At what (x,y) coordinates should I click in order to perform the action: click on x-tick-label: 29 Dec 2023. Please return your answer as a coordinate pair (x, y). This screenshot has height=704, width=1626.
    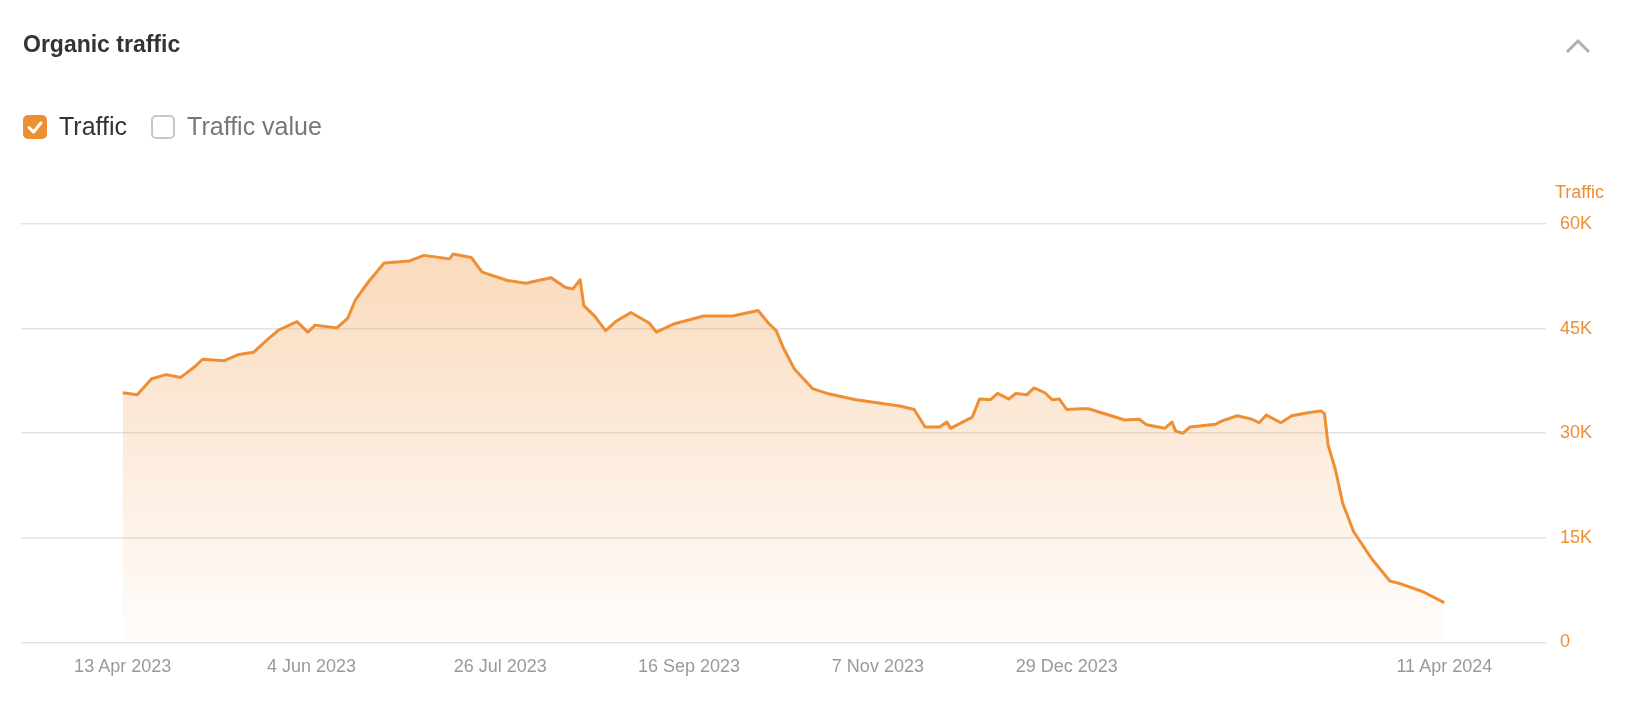
    Looking at the image, I should click on (1066, 666).